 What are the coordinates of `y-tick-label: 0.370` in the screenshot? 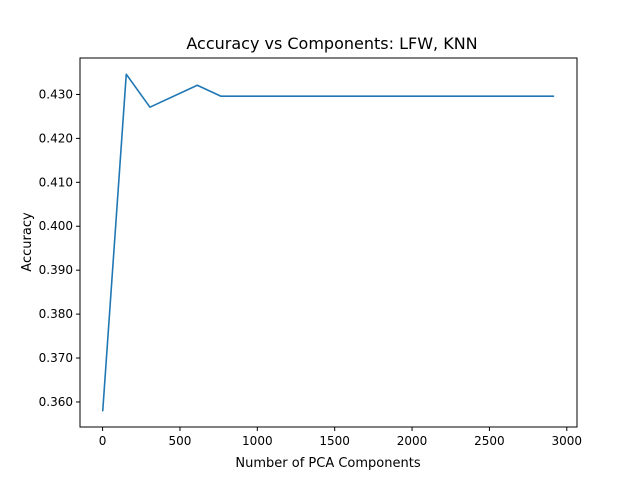 It's located at (56, 358).